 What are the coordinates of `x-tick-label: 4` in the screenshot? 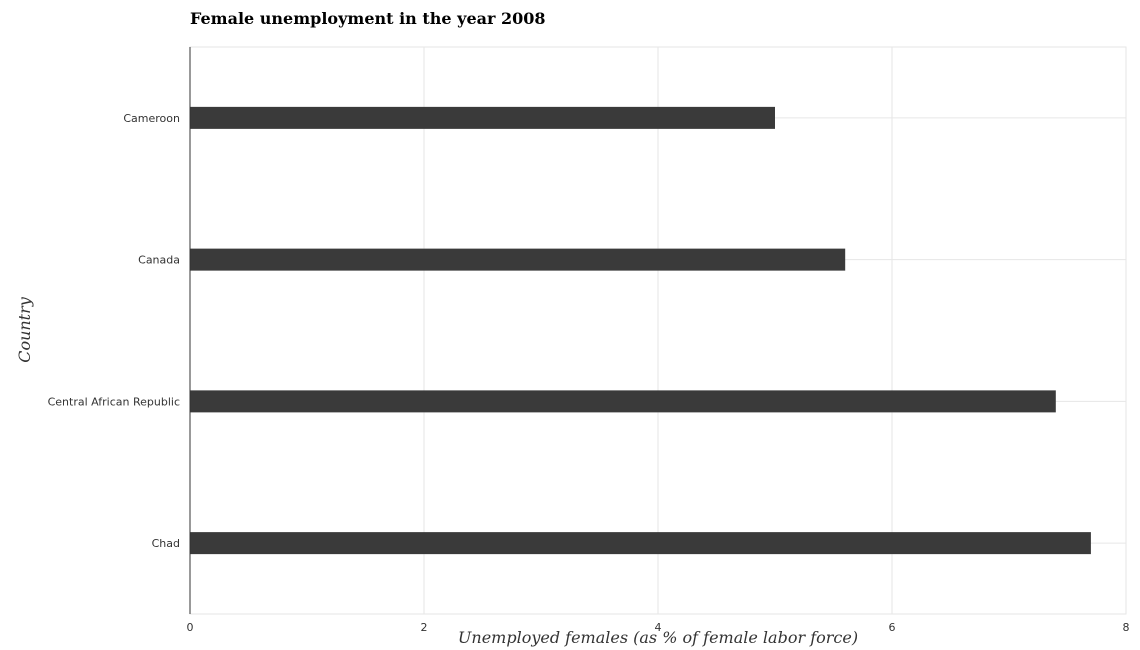 It's located at (658, 627).